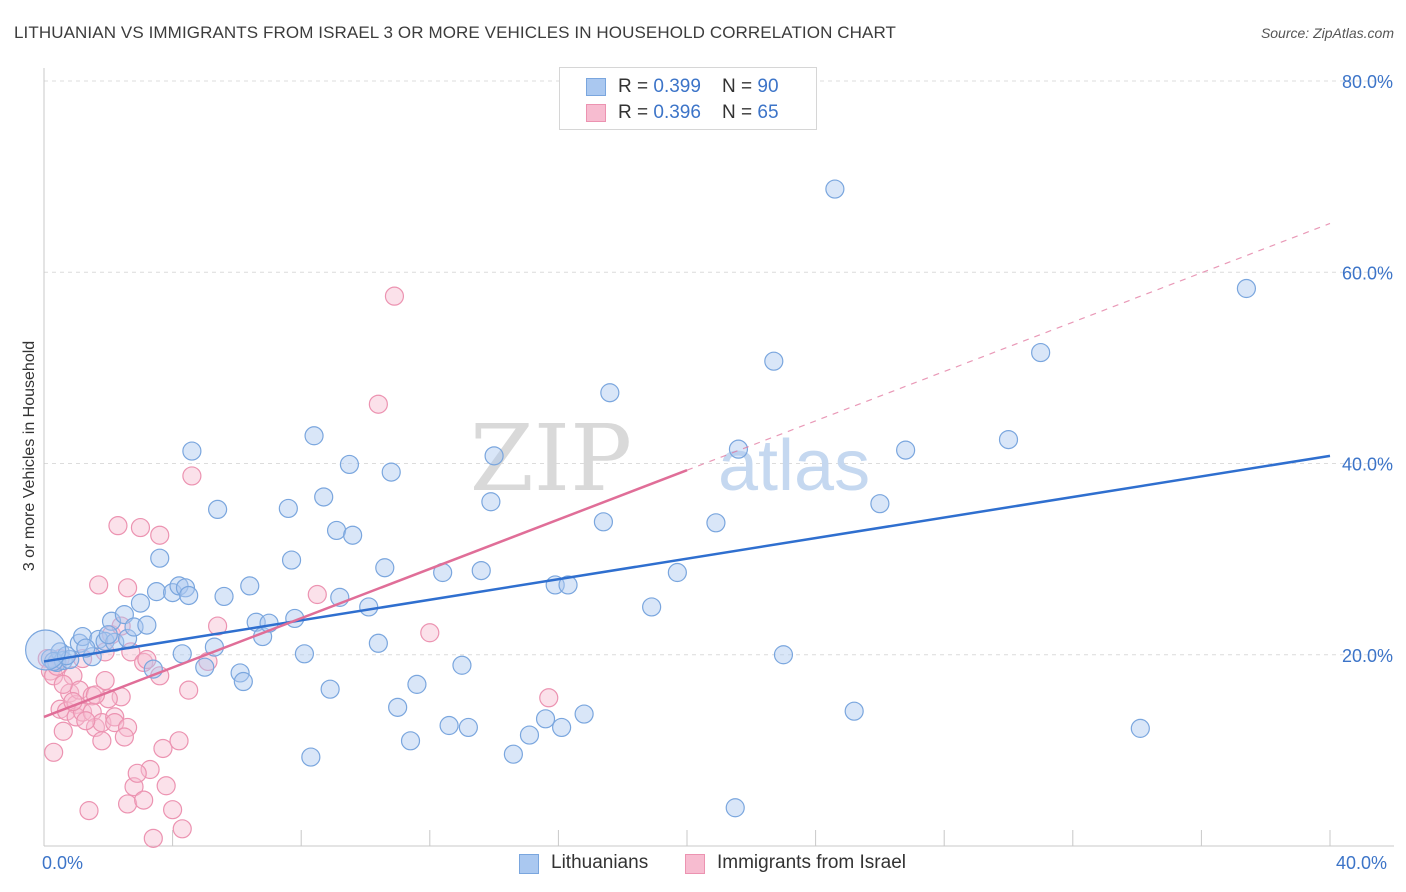  I want to click on y-tick-label: 20.0%, so click(1367, 656).